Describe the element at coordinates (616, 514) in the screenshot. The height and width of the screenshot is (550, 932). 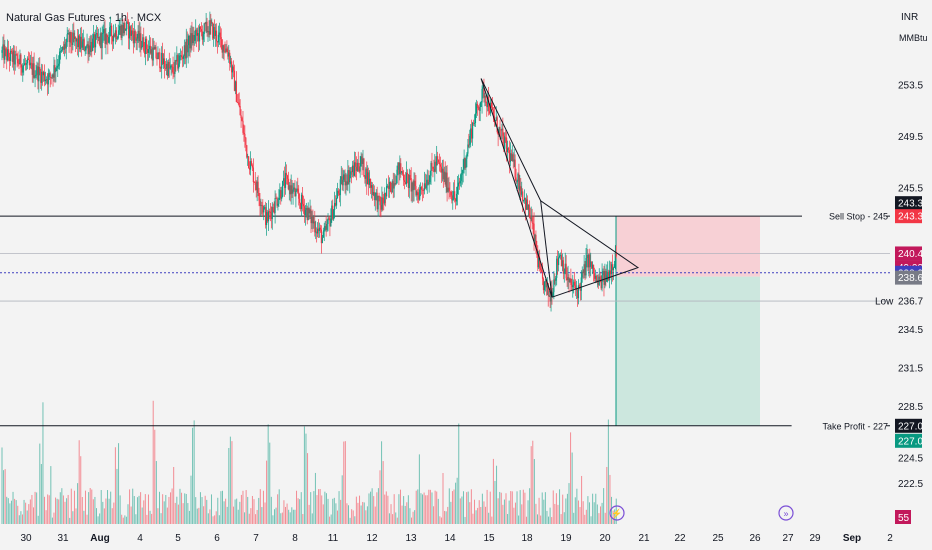
I see `lightning-icon-glyph: ⚡` at that location.